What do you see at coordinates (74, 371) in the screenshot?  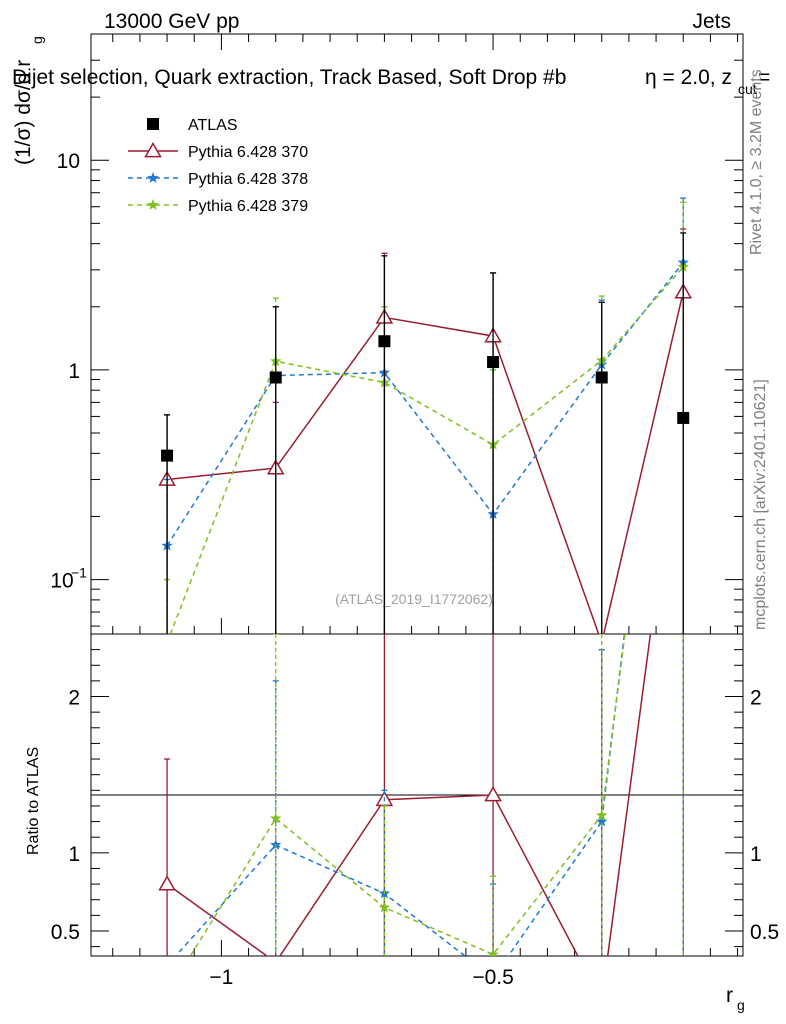 I see `y-tick-label: 1` at bounding box center [74, 371].